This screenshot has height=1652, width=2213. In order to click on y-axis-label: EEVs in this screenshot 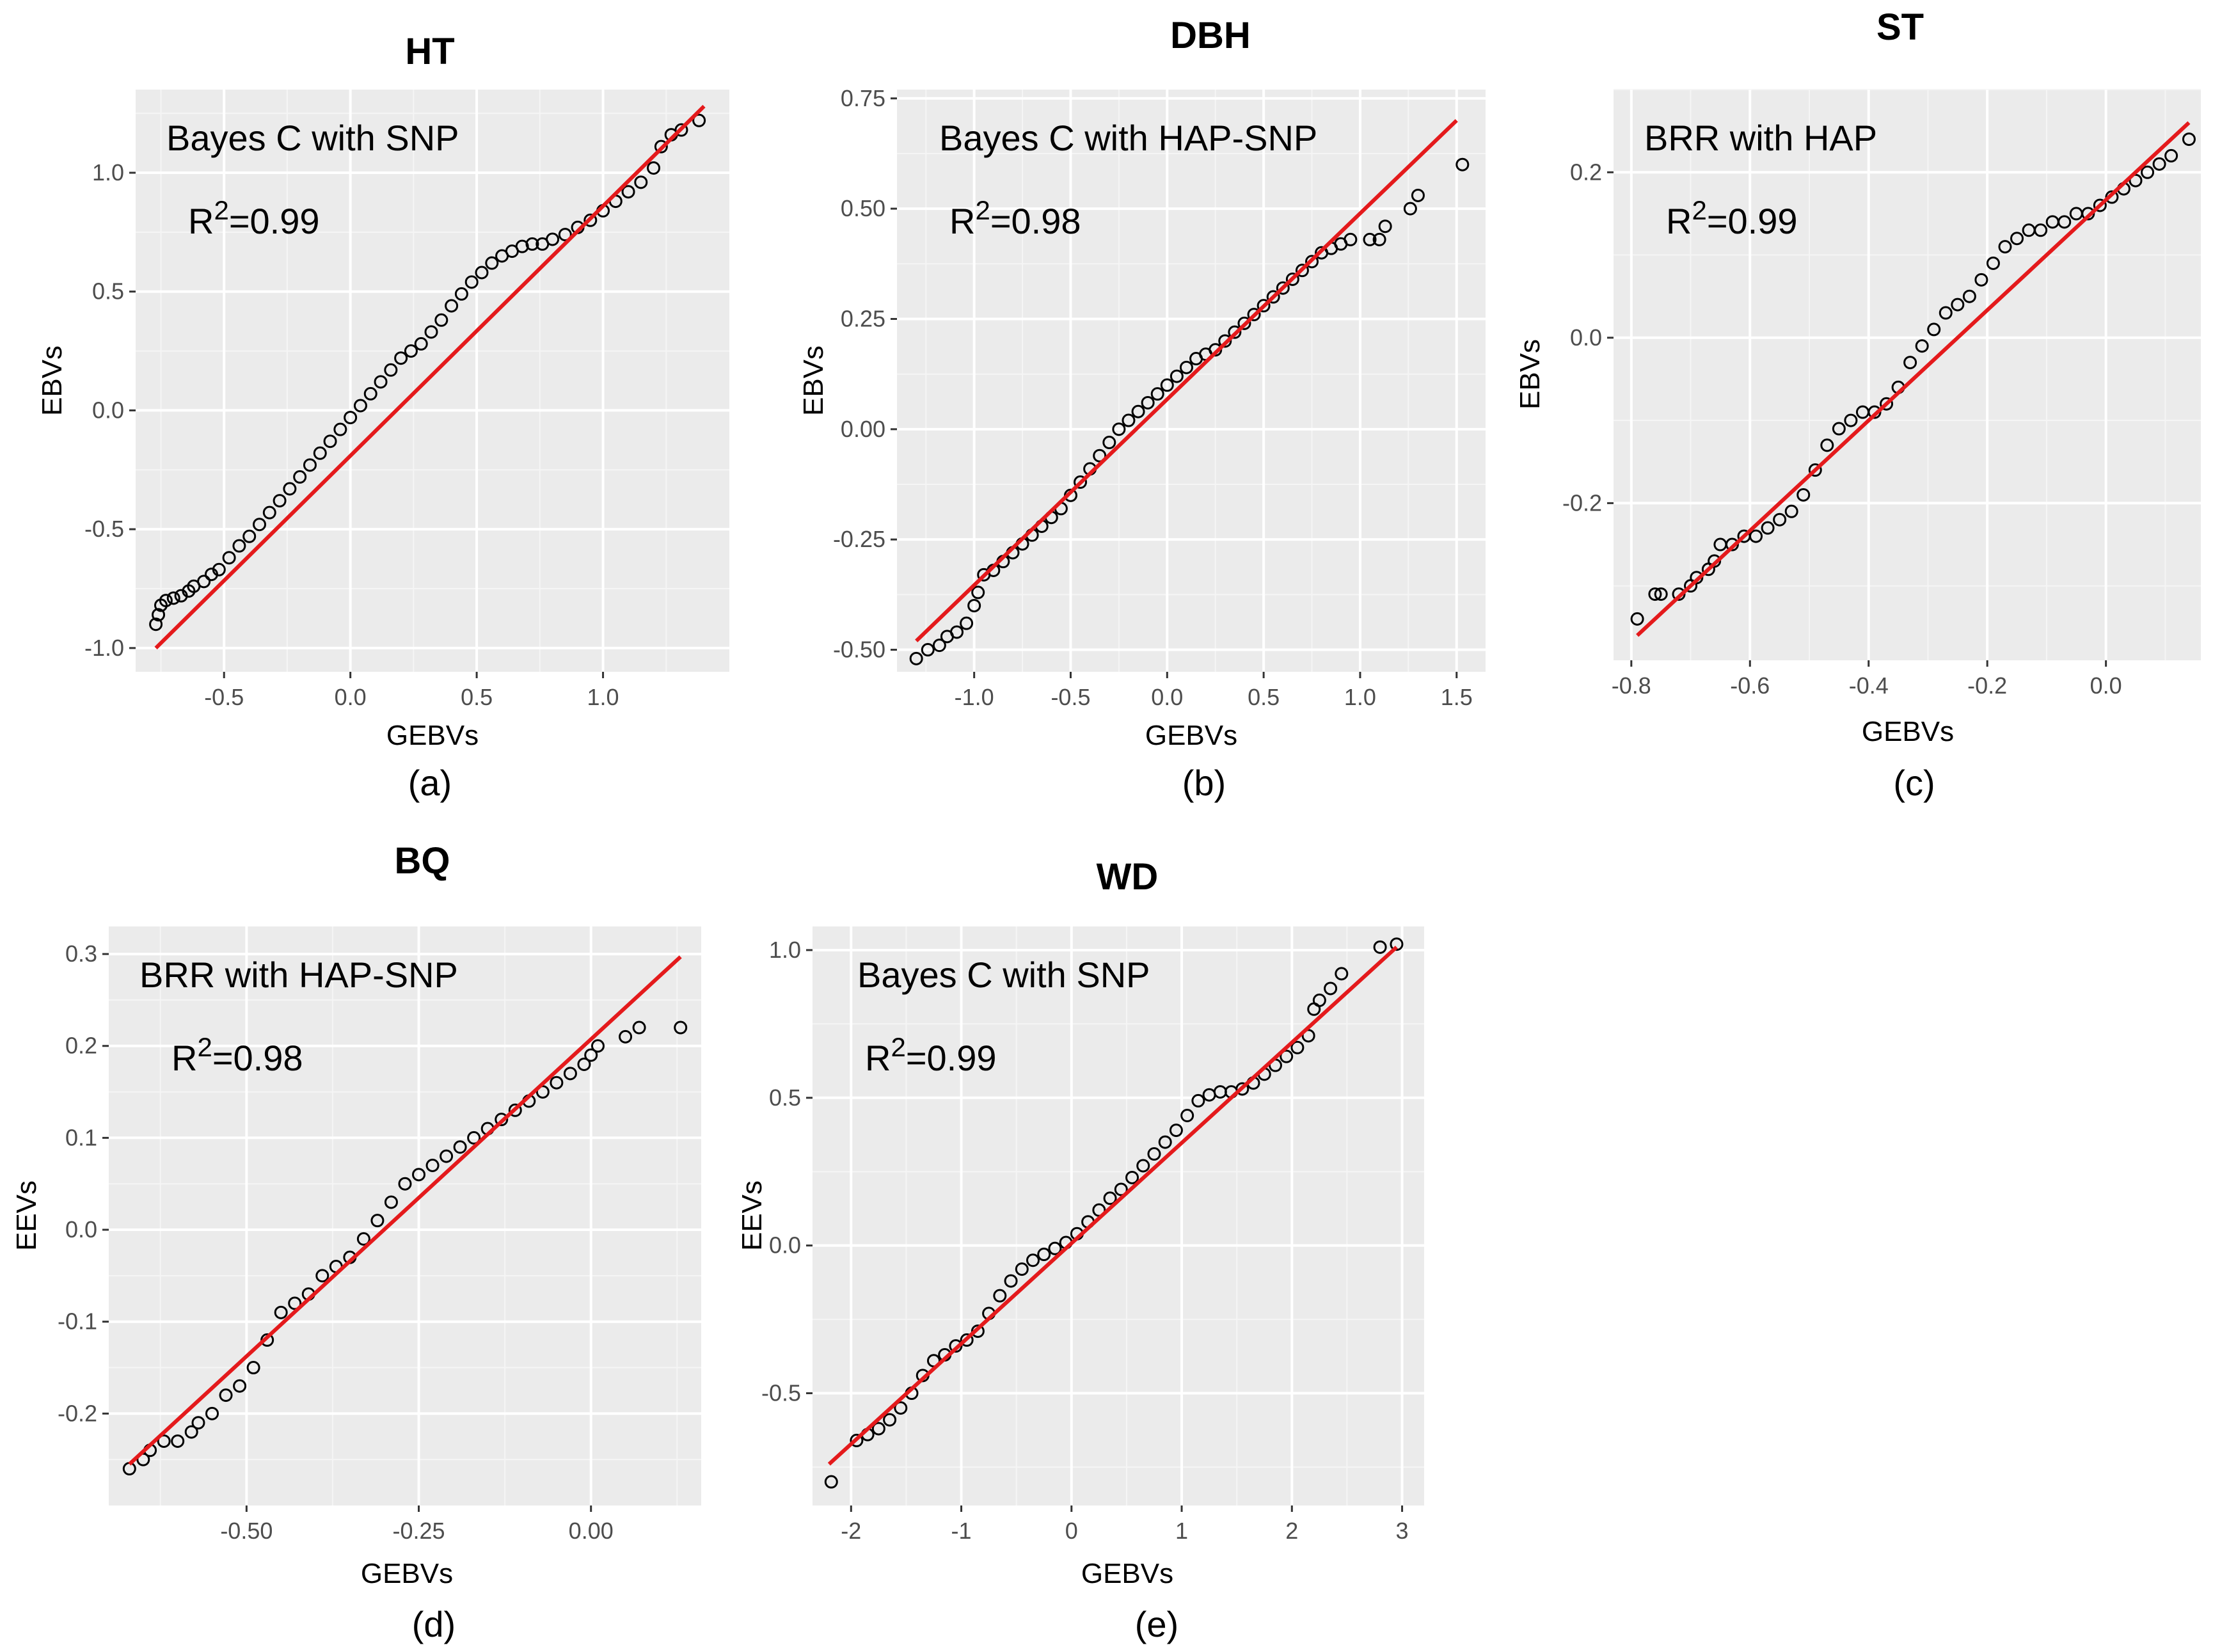, I will do `click(26, 1215)`.